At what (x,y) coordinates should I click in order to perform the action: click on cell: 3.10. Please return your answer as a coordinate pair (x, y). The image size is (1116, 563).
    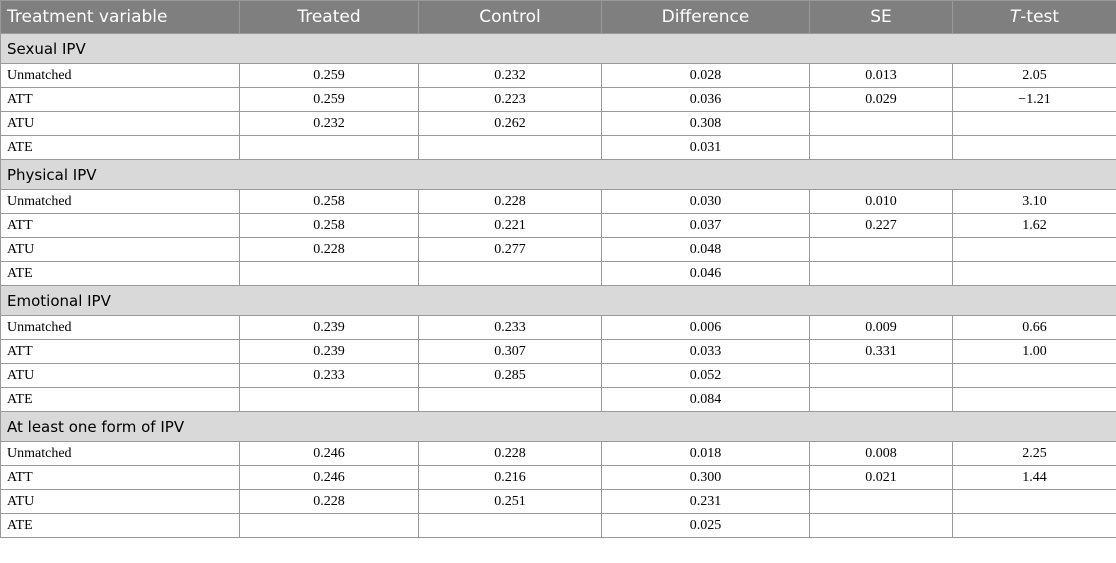
    Looking at the image, I should click on (1034, 201).